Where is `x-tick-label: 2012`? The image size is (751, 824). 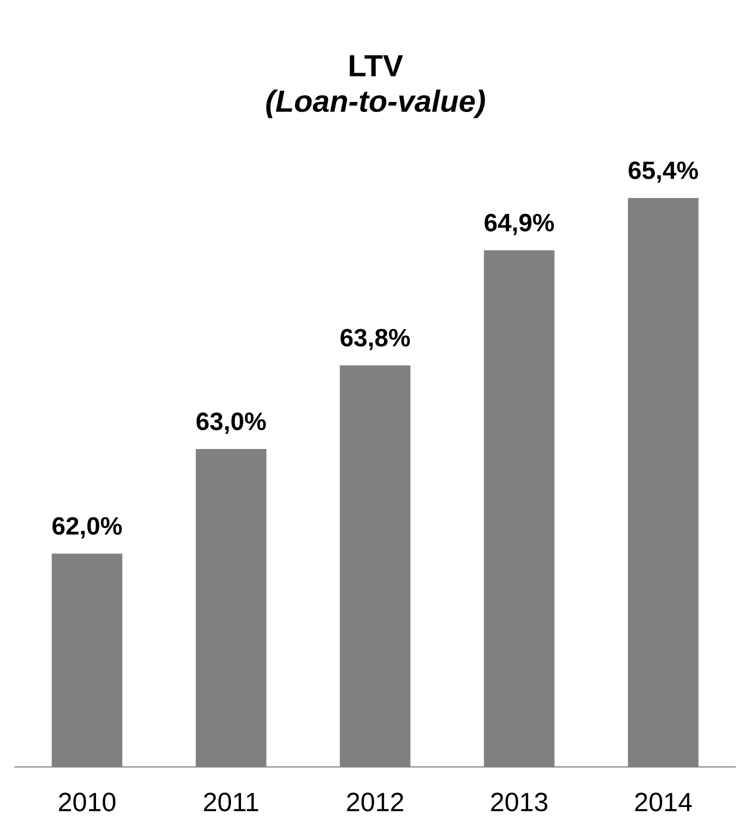
x-tick-label: 2012 is located at coordinates (375, 802).